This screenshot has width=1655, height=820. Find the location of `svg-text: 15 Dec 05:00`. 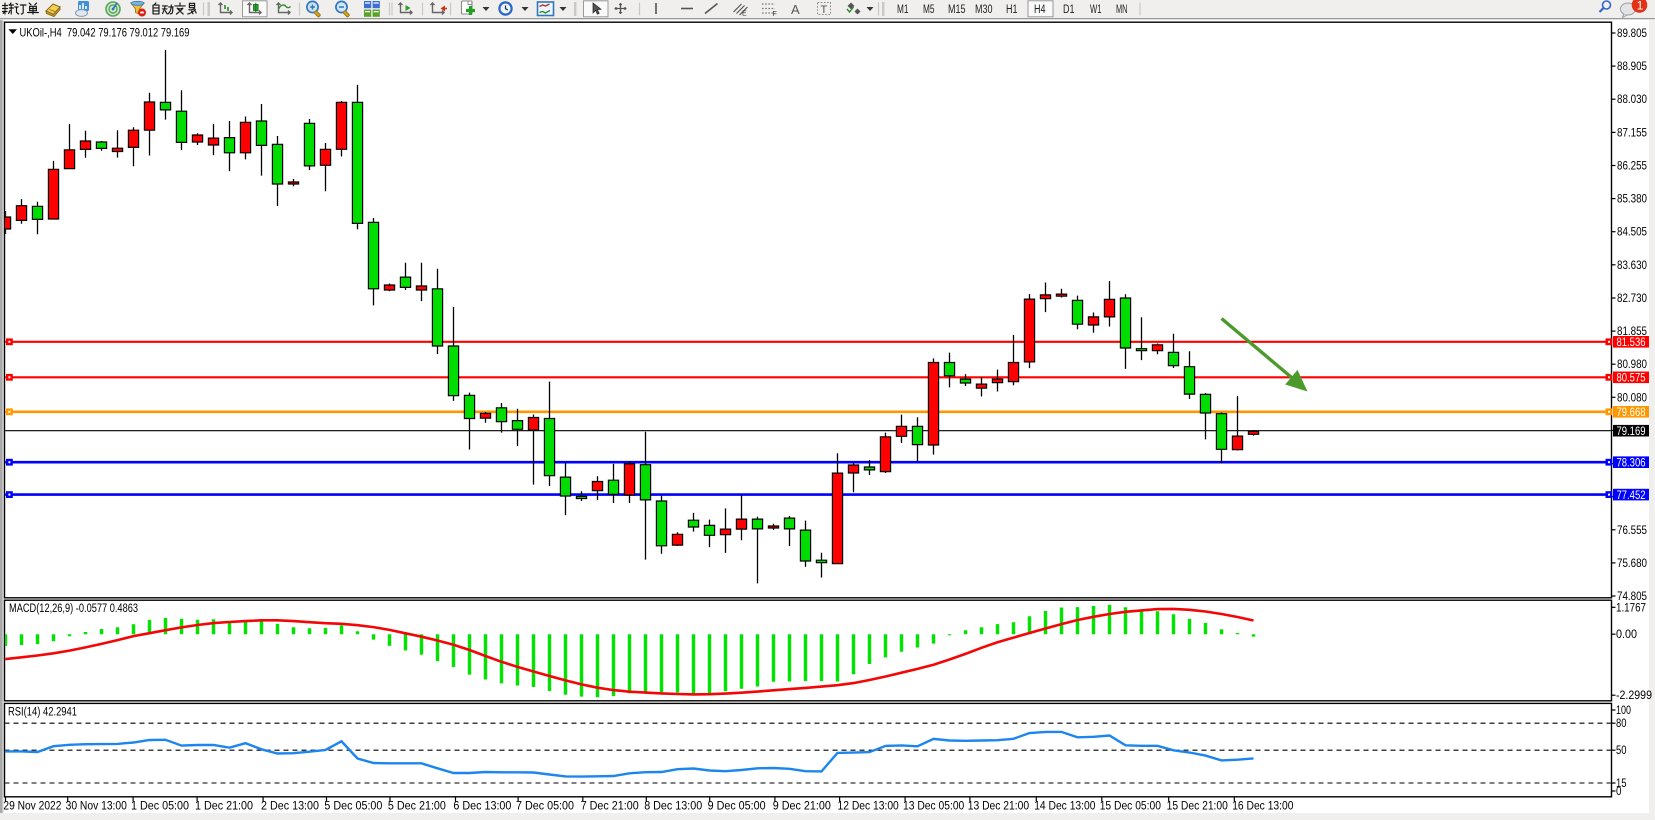

svg-text: 15 Dec 05:00 is located at coordinates (1130, 807).